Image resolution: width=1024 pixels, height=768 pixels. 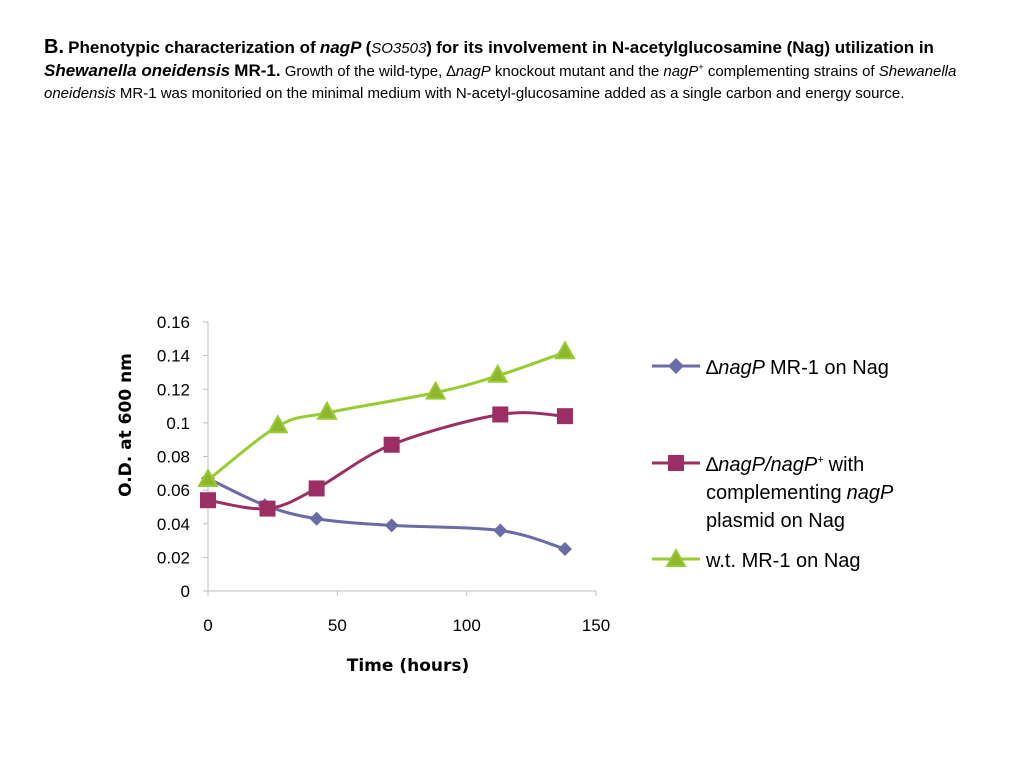 What do you see at coordinates (399, 48) in the screenshot?
I see `caption-title-locus: SO3503` at bounding box center [399, 48].